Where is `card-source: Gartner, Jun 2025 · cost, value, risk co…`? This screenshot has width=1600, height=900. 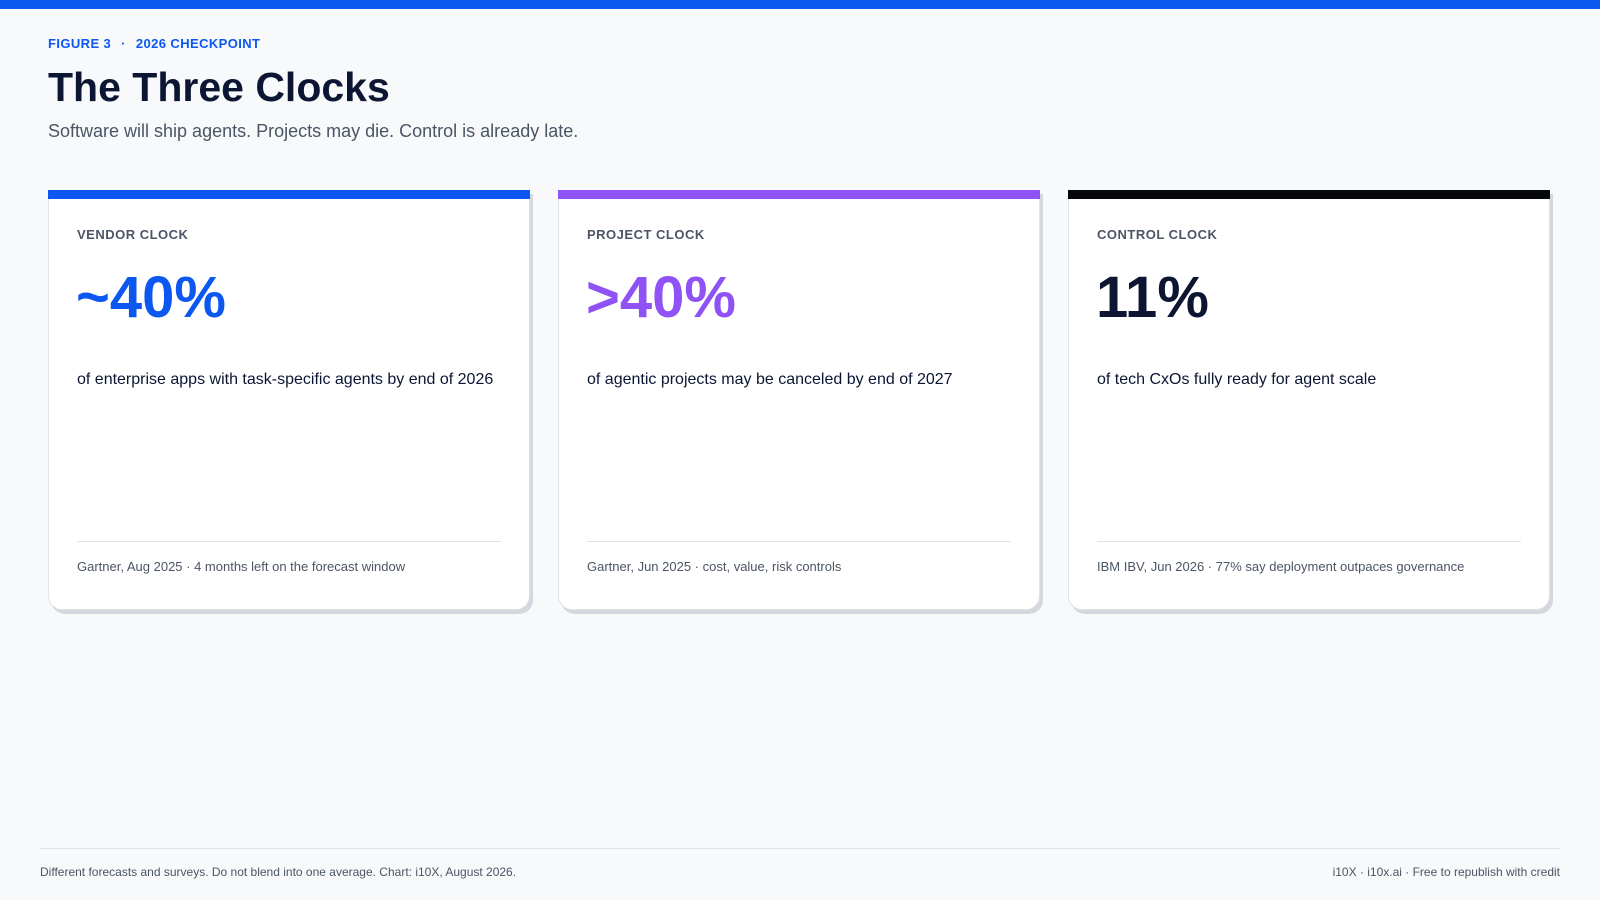 card-source: Gartner, Jun 2025 · cost, value, risk co… is located at coordinates (714, 566).